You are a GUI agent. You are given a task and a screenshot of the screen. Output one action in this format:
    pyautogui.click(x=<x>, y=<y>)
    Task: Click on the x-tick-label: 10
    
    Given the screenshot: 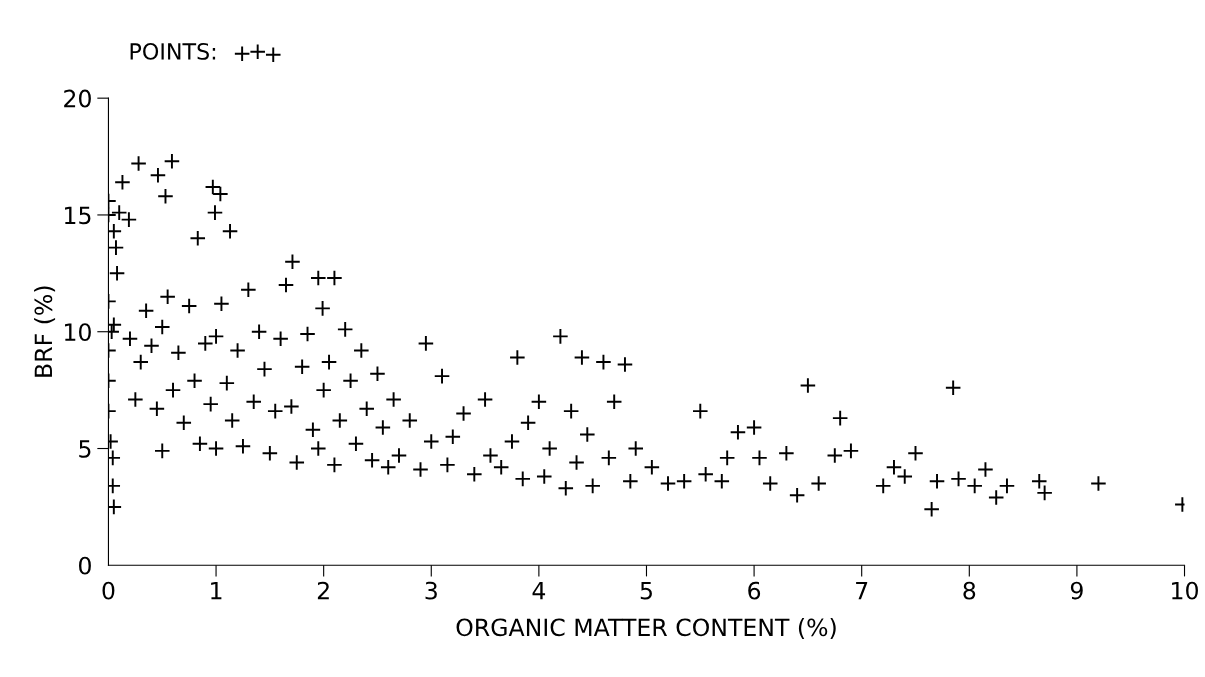 What is the action you would take?
    pyautogui.click(x=1185, y=590)
    